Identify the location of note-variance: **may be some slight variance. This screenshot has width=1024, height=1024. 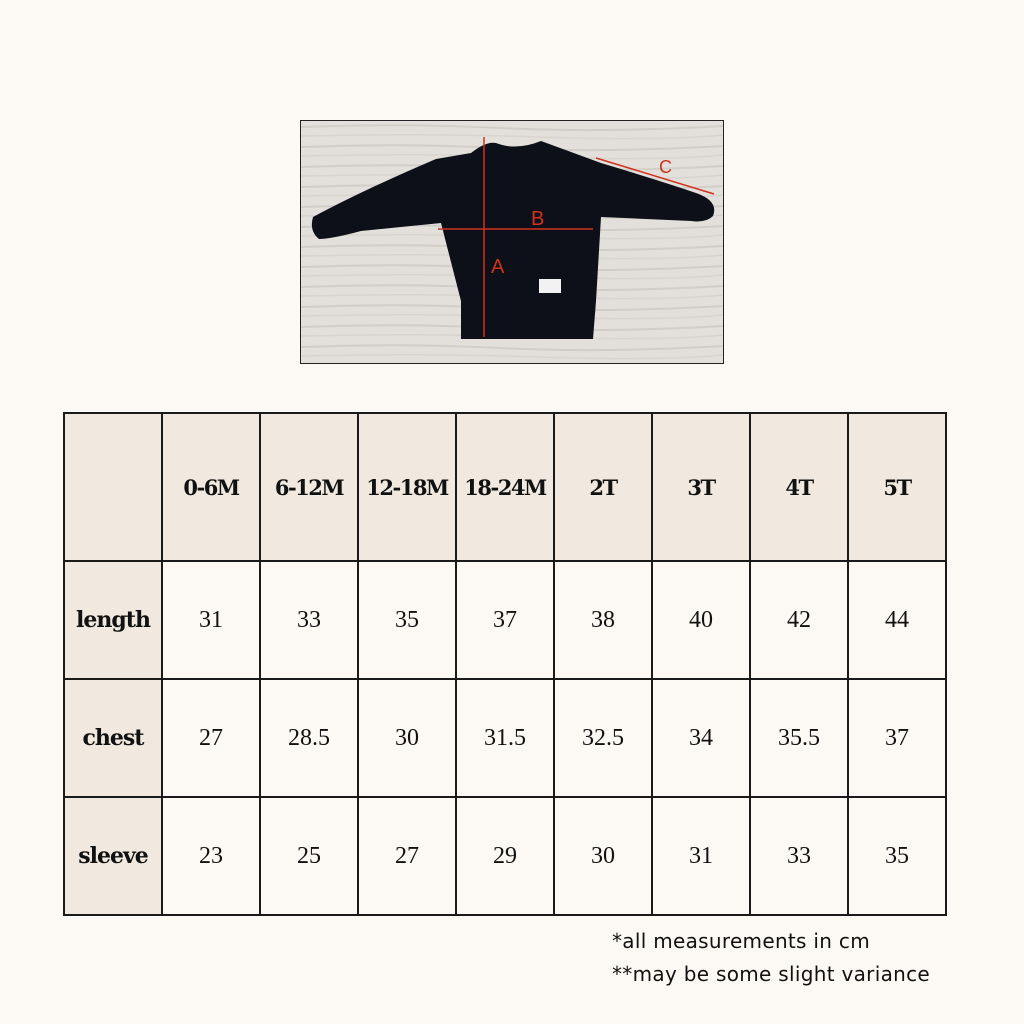
(771, 974).